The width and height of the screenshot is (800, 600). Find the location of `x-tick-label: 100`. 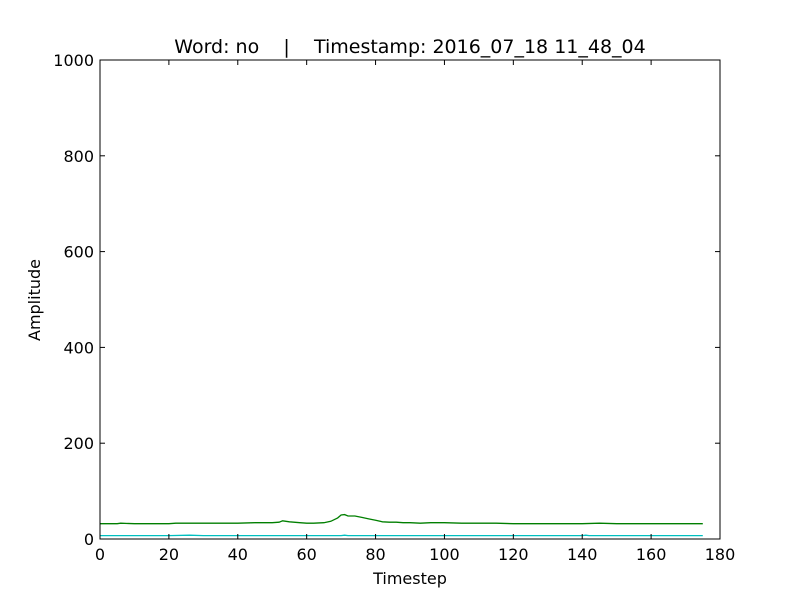

x-tick-label: 100 is located at coordinates (444, 554).